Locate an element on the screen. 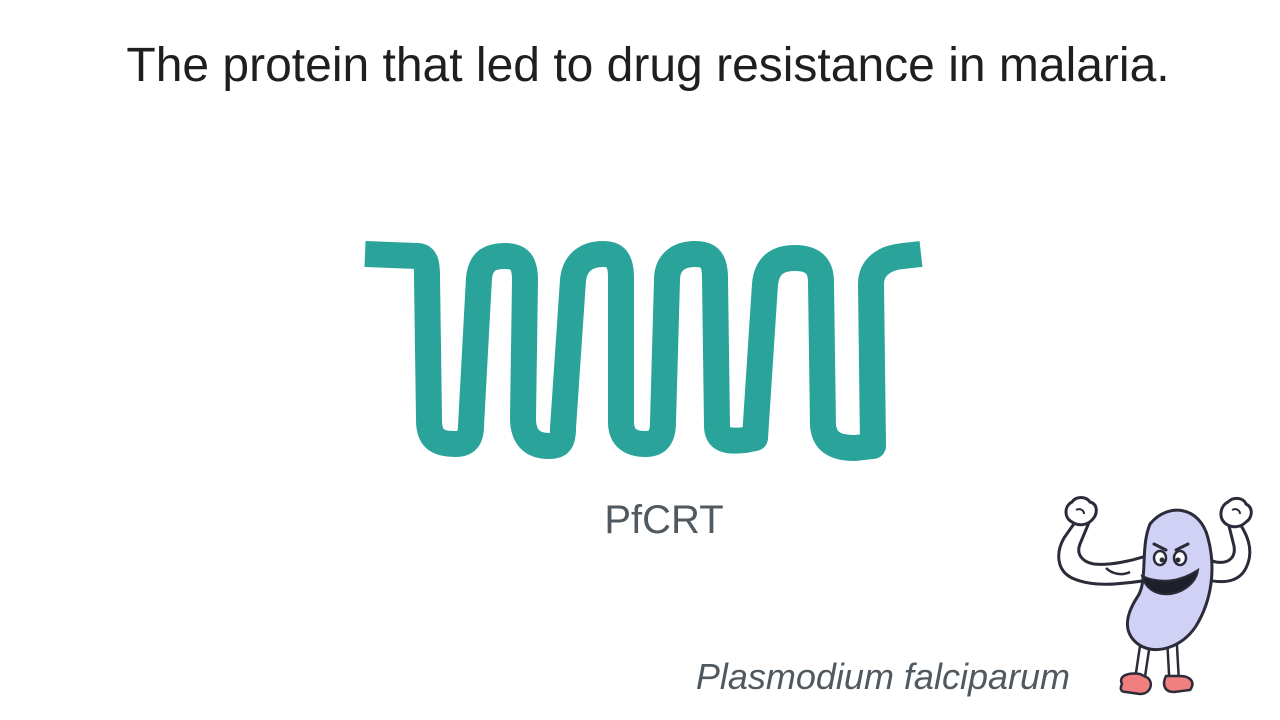 Image resolution: width=1280 pixels, height=720 pixels. flexing-parasite-mascot-icon is located at coordinates (1155, 596).